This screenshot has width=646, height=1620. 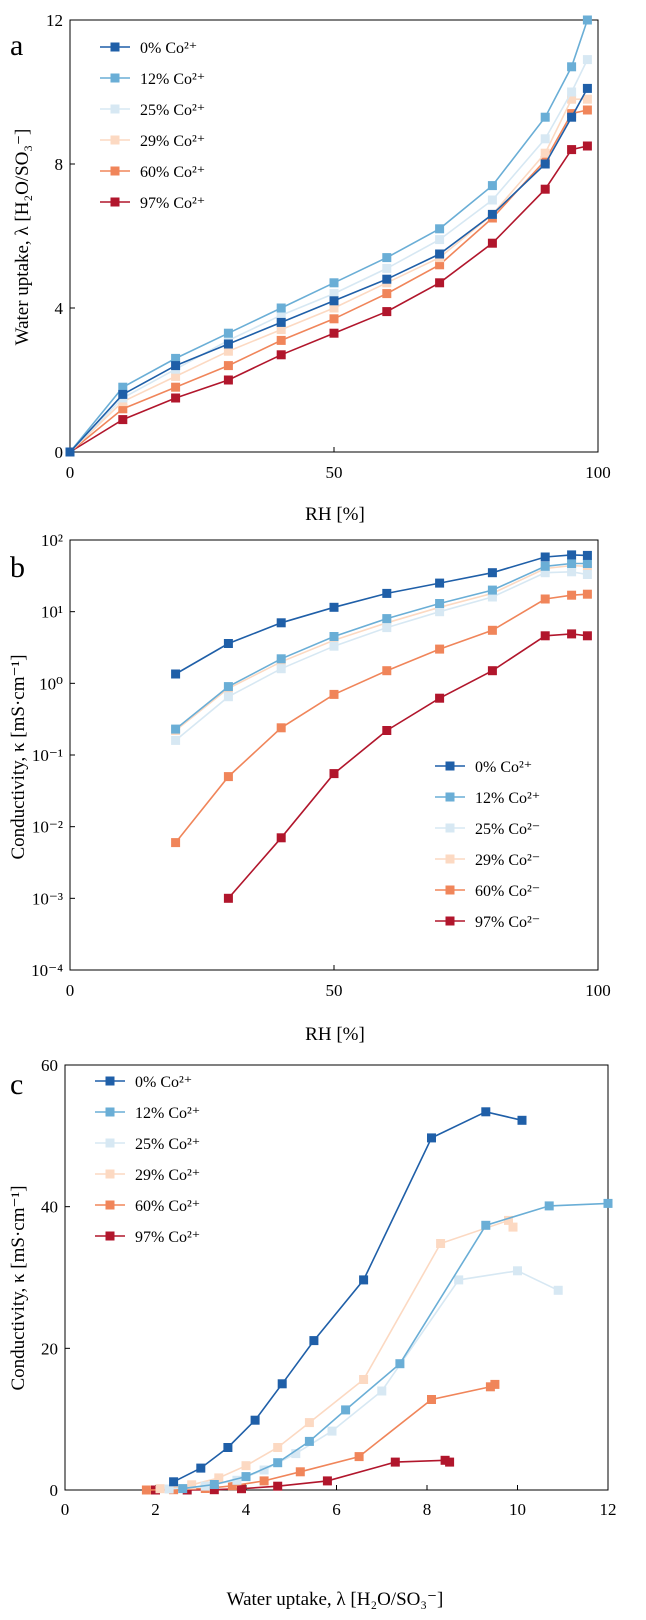 What do you see at coordinates (598, 990) in the screenshot?
I see `x-tick-label-b: 100` at bounding box center [598, 990].